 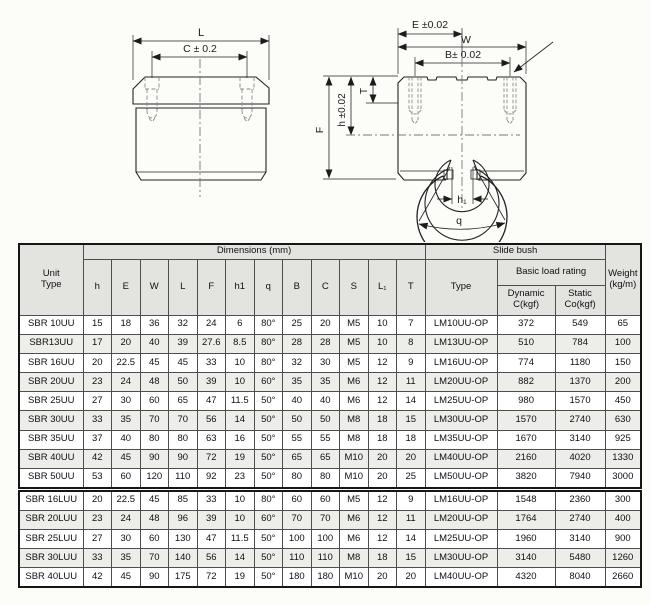 I want to click on value-cell: 60°, so click(x=268, y=382).